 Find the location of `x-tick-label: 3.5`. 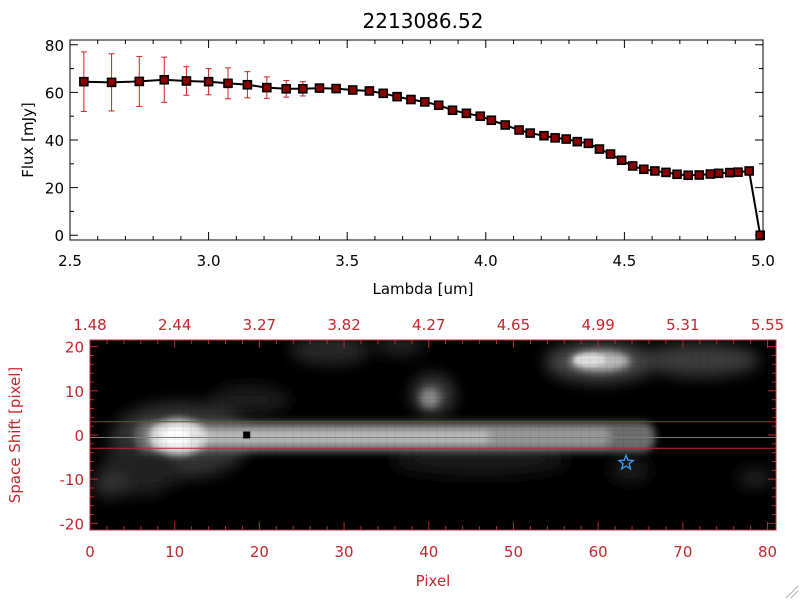

x-tick-label: 3.5 is located at coordinates (347, 261).